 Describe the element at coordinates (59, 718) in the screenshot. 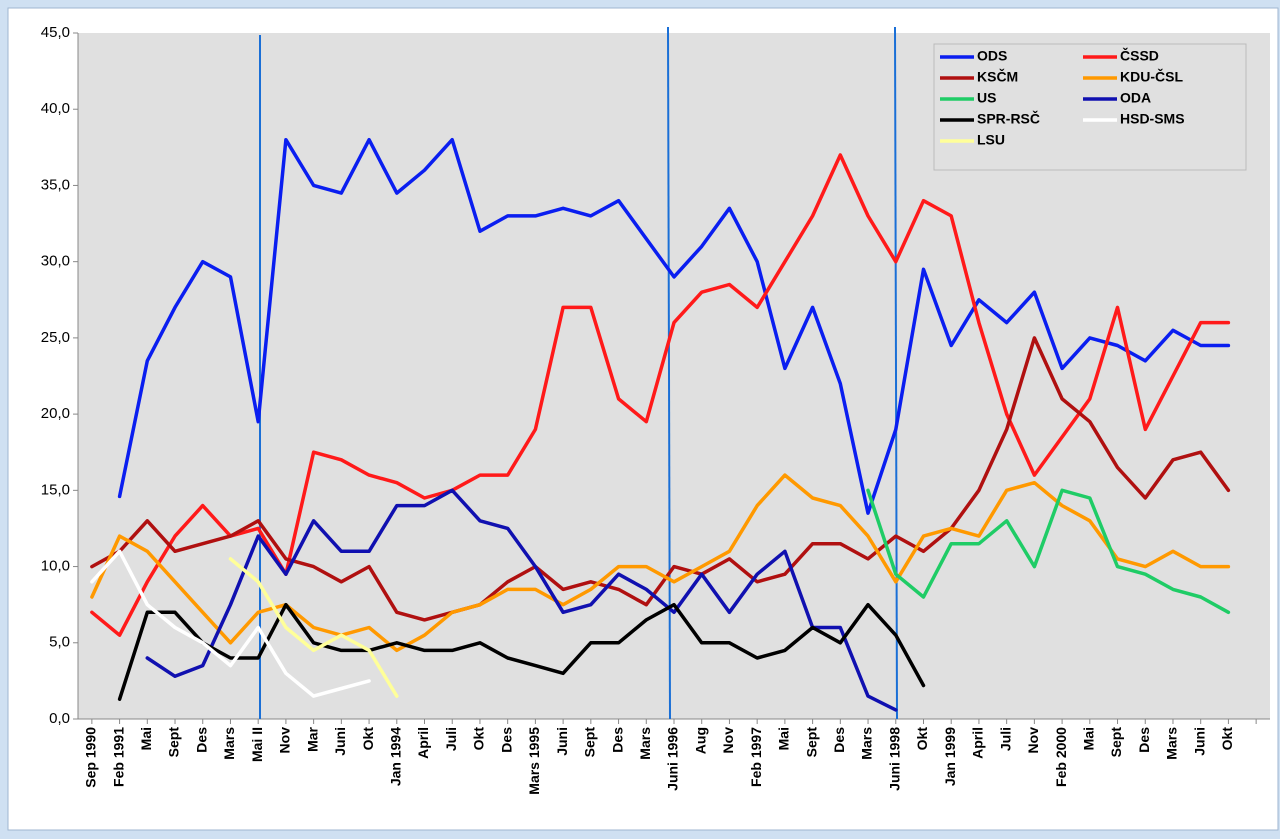

I see `y-tick-label: 0,0` at that location.